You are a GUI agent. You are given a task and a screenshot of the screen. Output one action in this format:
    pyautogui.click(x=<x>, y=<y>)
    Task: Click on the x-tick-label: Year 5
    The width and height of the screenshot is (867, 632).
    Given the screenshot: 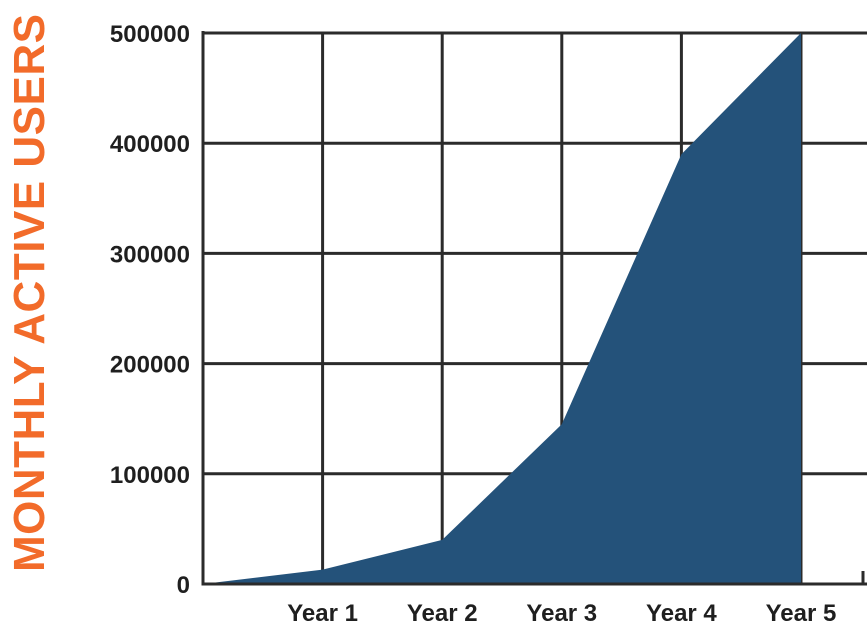 What is the action you would take?
    pyautogui.click(x=801, y=613)
    